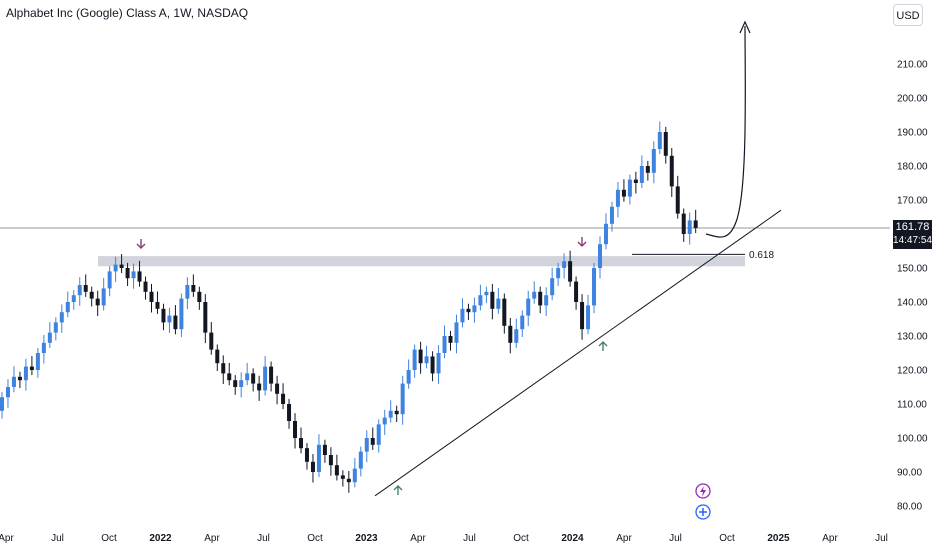  What do you see at coordinates (912, 65) in the screenshot?
I see `price-tick-label: 210.00` at bounding box center [912, 65].